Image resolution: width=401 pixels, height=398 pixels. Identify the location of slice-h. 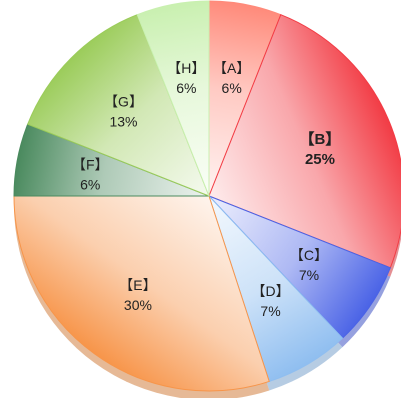
(173, 98).